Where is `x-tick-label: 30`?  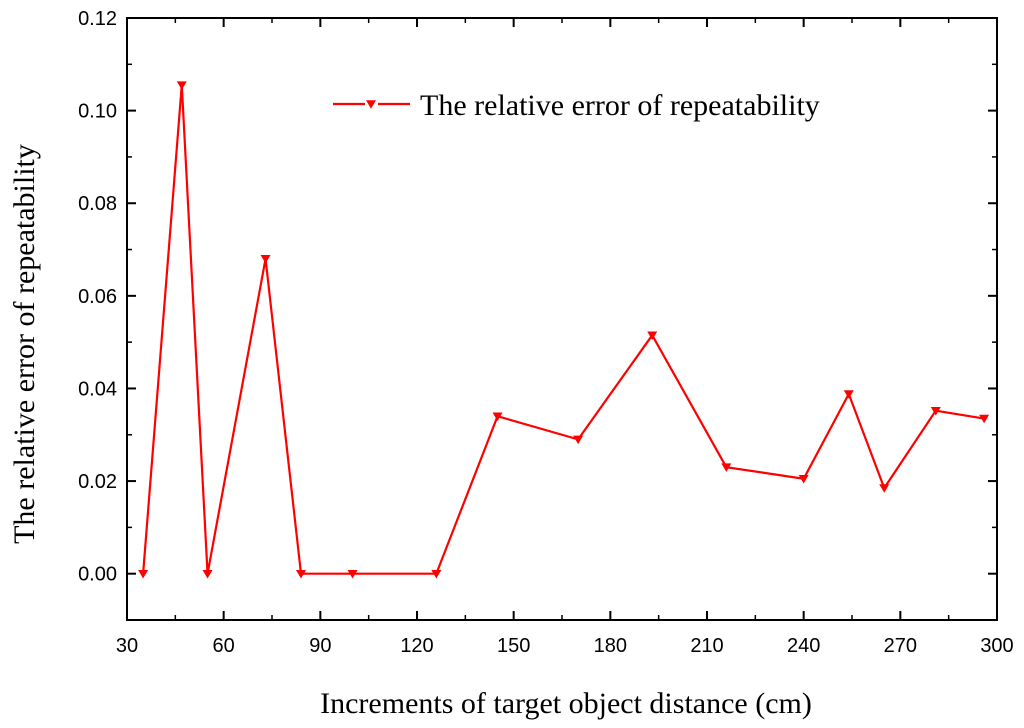
x-tick-label: 30 is located at coordinates (127, 646).